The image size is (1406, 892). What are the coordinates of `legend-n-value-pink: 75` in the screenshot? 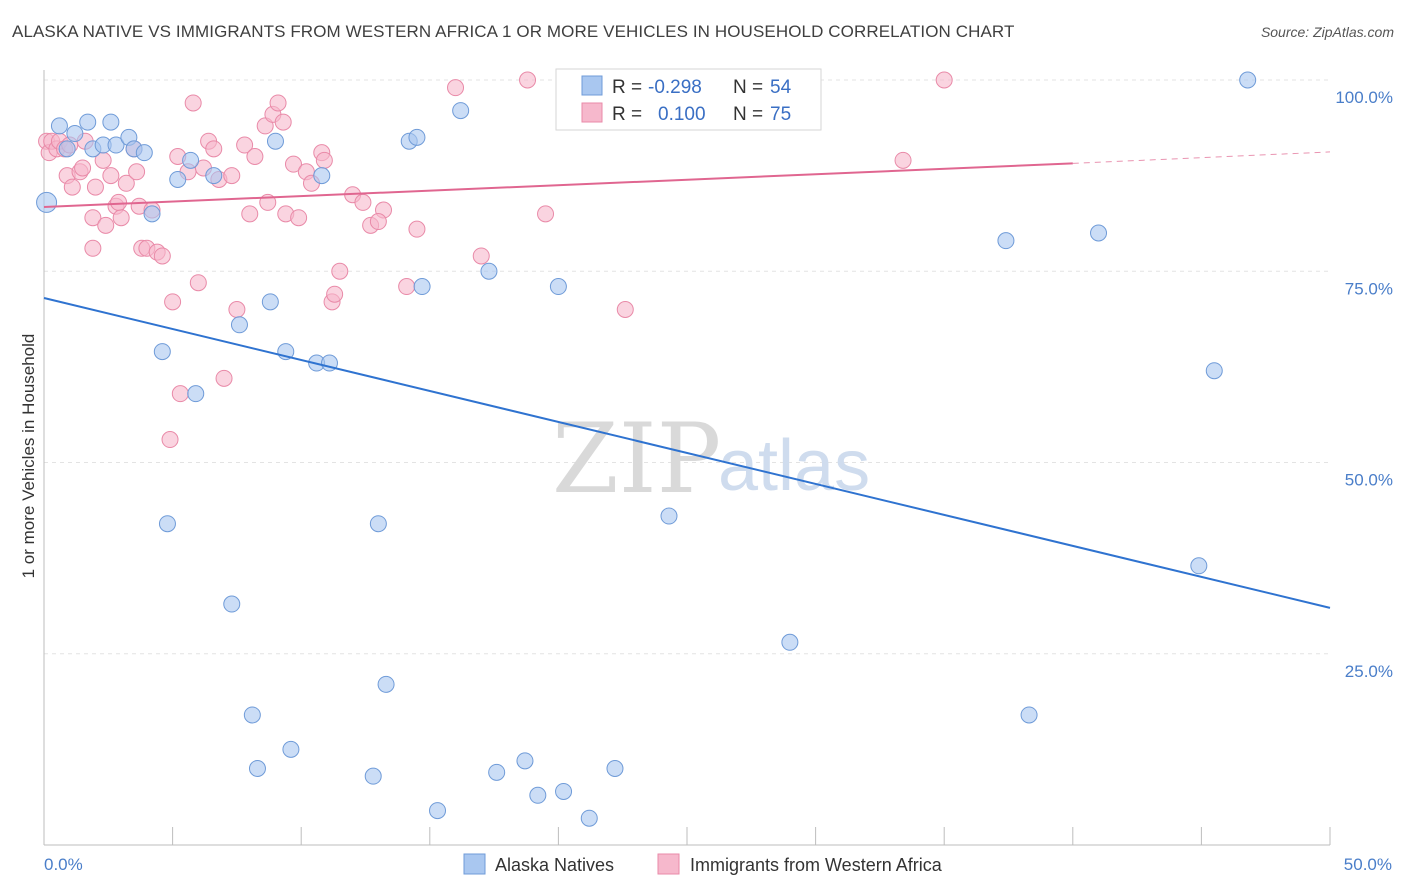 It's located at (780, 114).